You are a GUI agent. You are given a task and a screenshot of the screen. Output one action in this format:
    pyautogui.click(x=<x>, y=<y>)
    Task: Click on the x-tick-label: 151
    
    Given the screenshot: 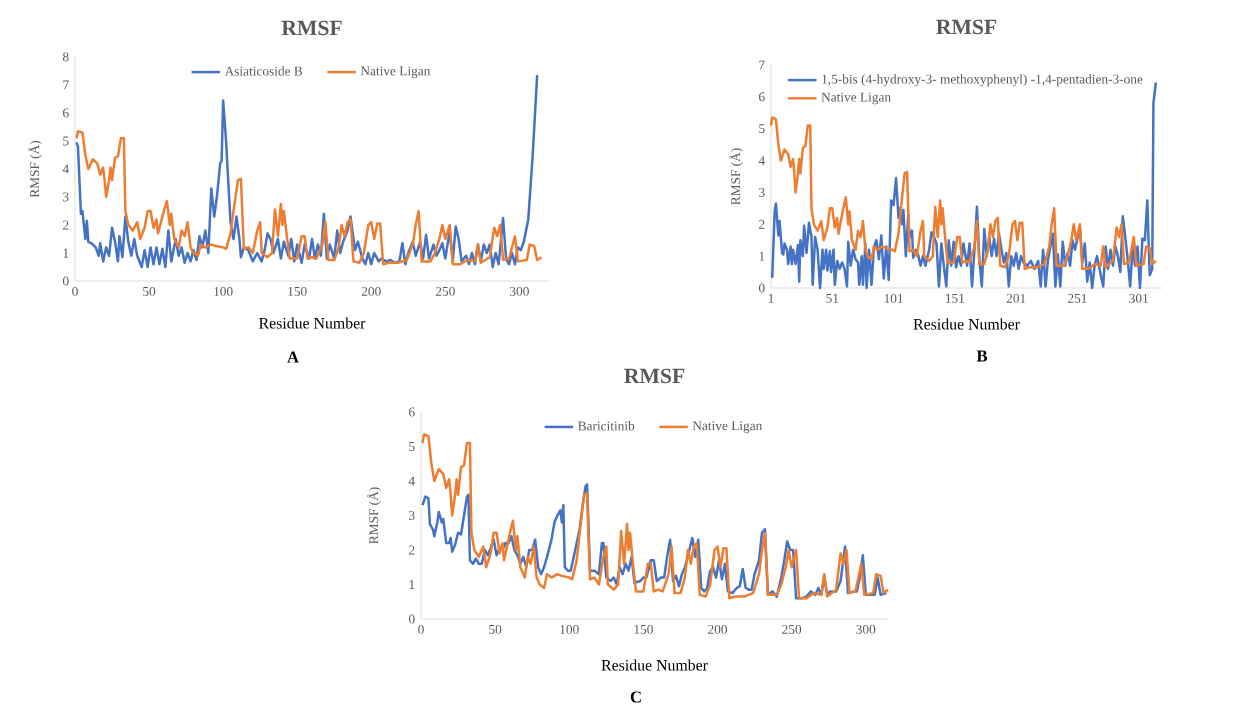 What is the action you would take?
    pyautogui.click(x=955, y=298)
    